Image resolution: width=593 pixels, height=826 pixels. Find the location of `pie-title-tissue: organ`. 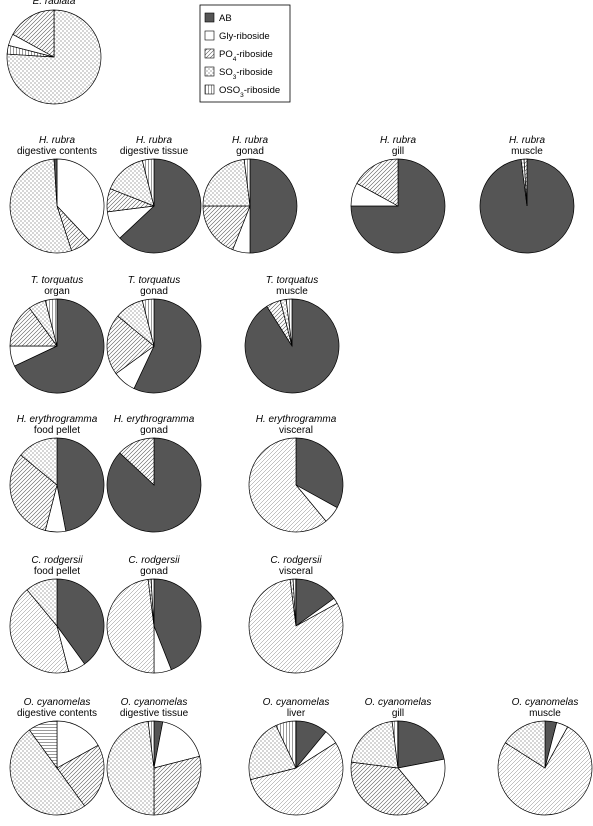

pie-title-tissue: organ is located at coordinates (57, 291).